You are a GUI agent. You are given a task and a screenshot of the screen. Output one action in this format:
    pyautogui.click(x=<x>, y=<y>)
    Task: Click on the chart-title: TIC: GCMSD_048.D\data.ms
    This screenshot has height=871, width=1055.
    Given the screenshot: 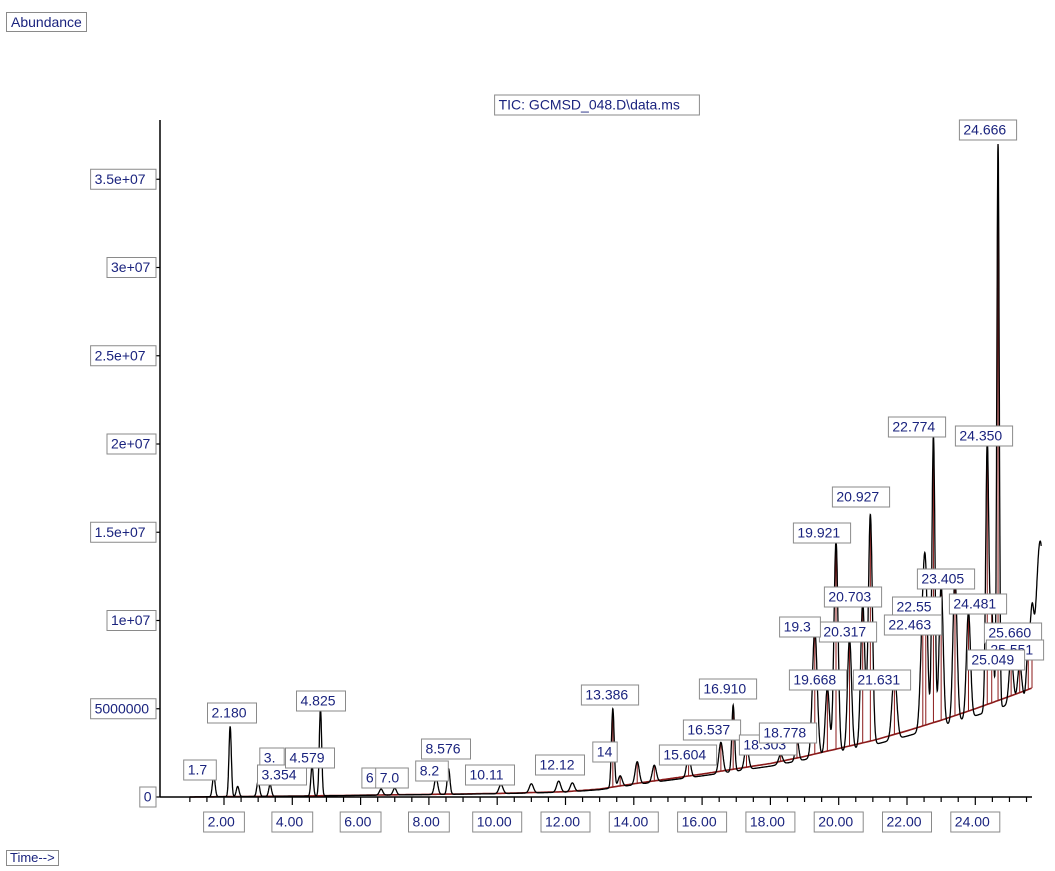 What is the action you would take?
    pyautogui.click(x=597, y=105)
    